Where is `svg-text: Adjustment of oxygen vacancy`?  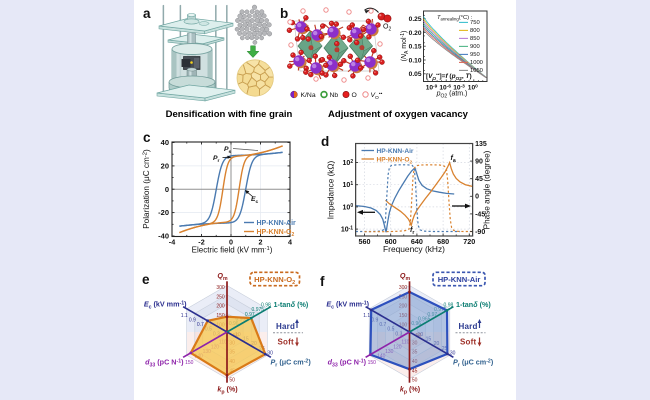
svg-text: Adjustment of oxygen vacancy is located at coordinates (398, 114).